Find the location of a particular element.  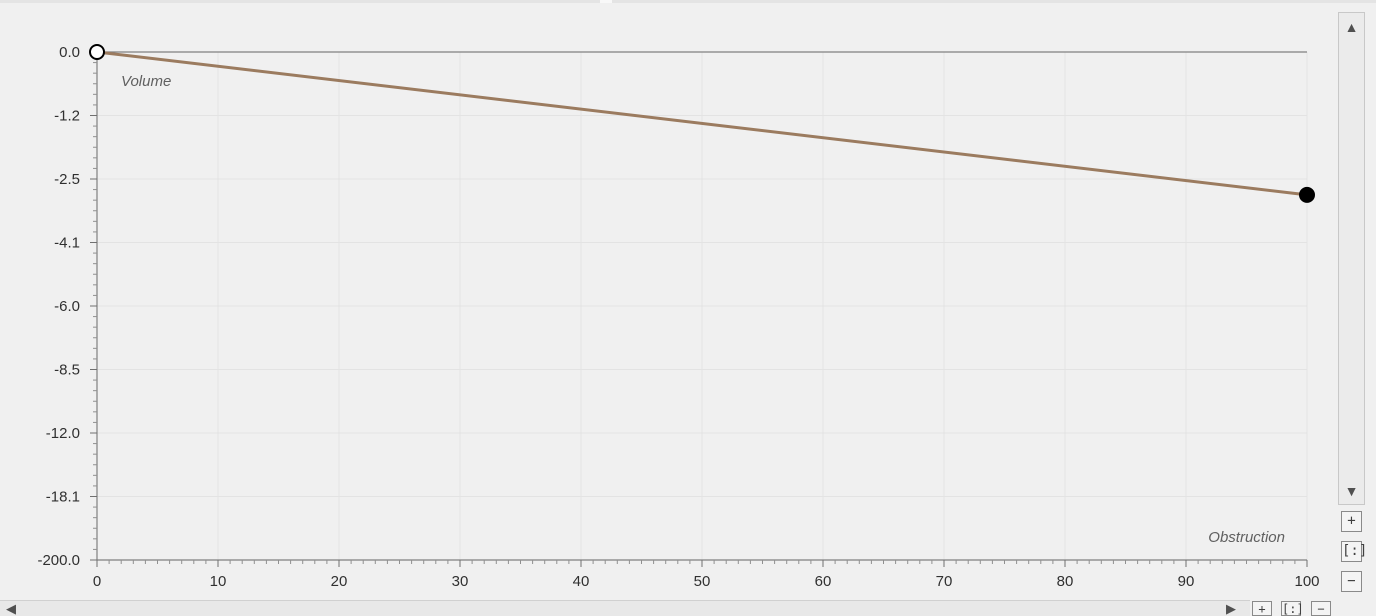

vertical-zoom-in-button: + is located at coordinates (1351, 521).